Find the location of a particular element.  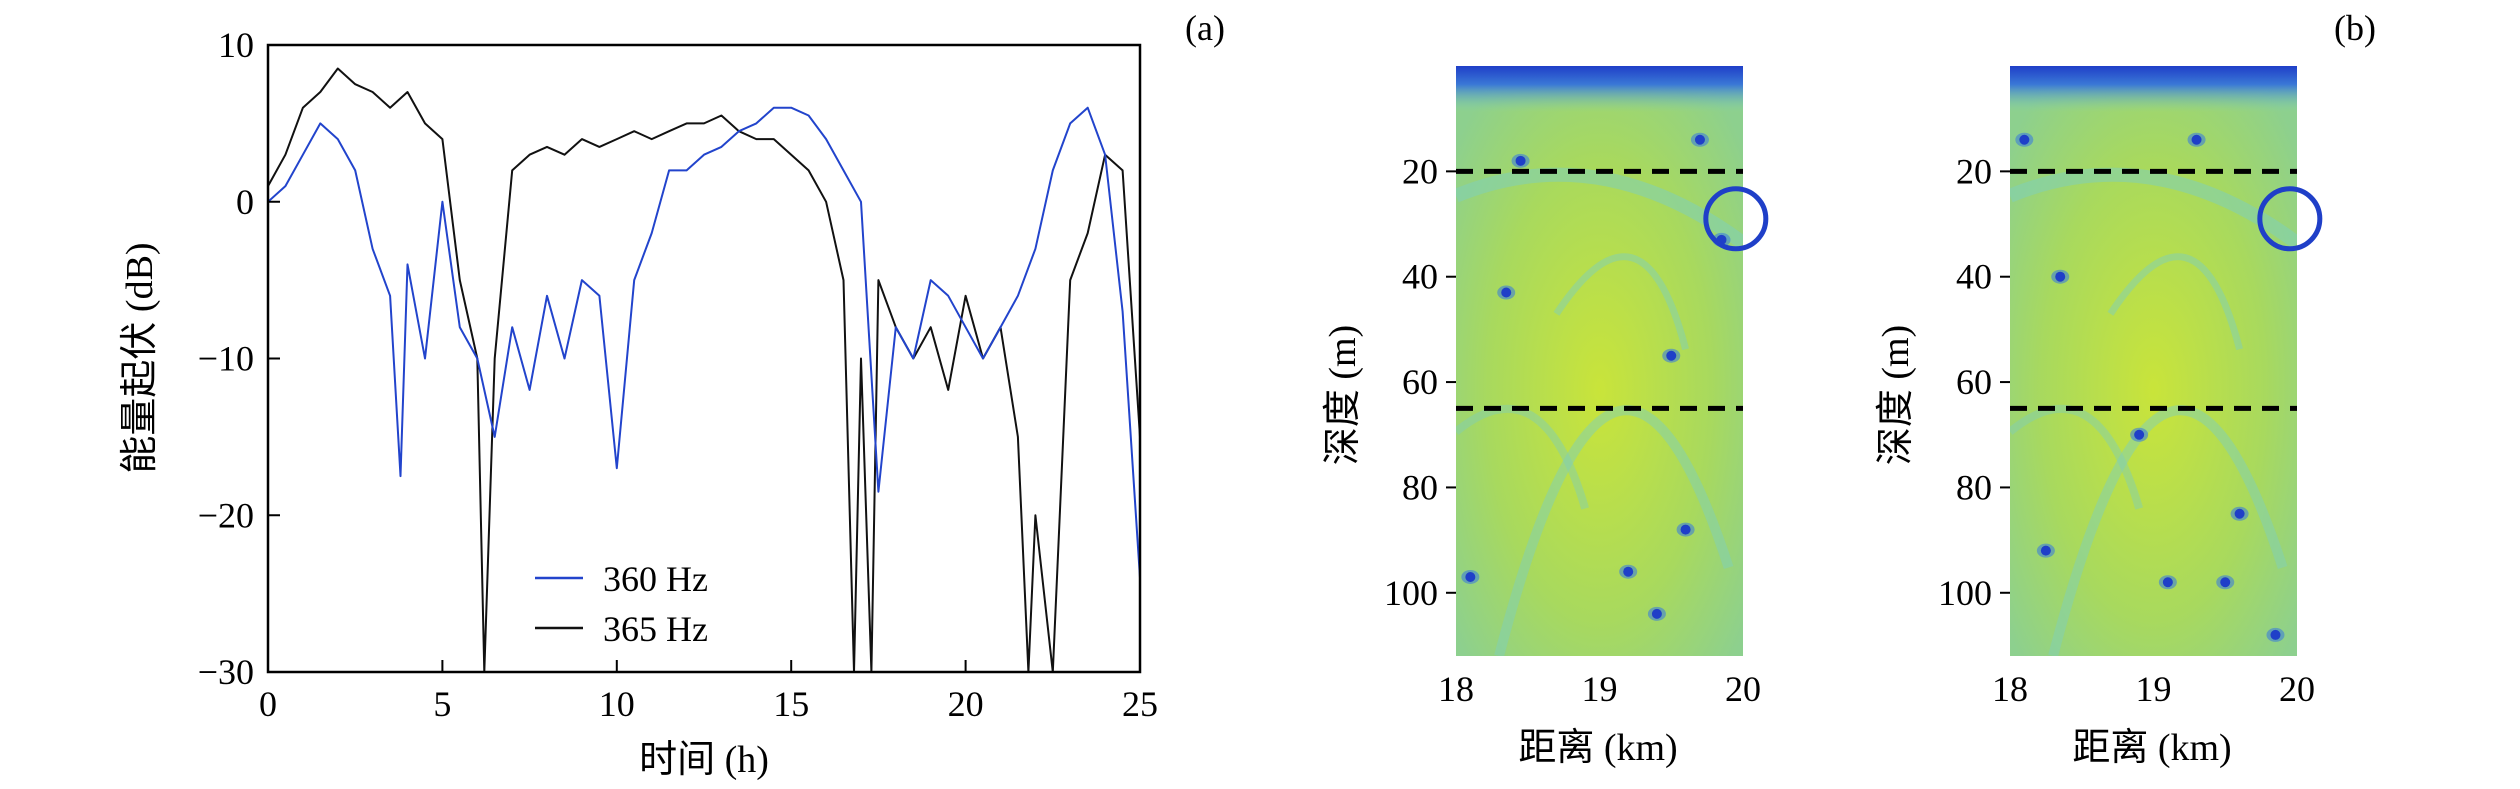

legend-label-360: 360 Hz is located at coordinates (655, 579).